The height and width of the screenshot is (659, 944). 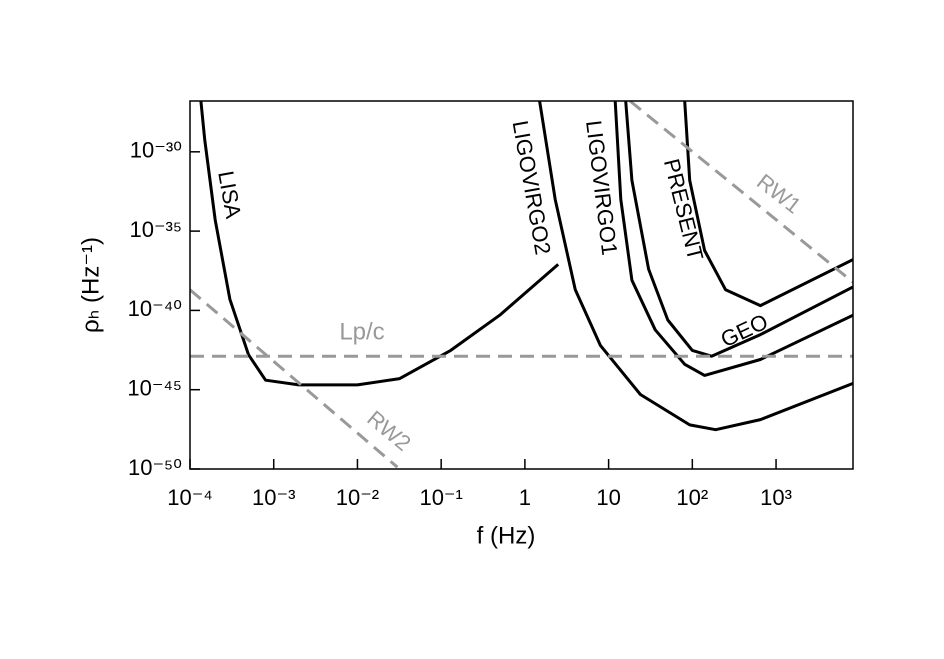 What do you see at coordinates (156, 150) in the screenshot?
I see `y-tick-label: 10⁻³⁰` at bounding box center [156, 150].